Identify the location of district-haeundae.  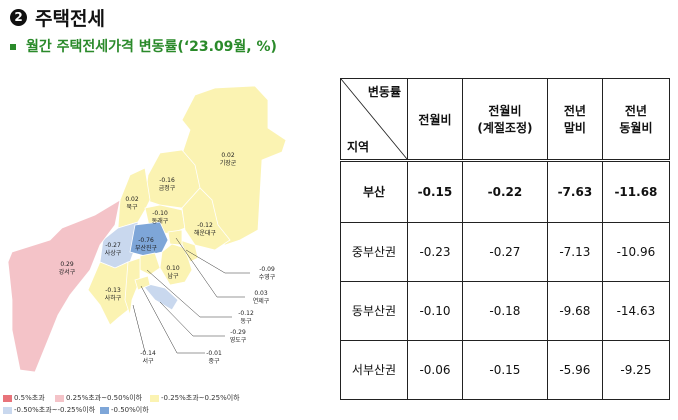
(206, 219).